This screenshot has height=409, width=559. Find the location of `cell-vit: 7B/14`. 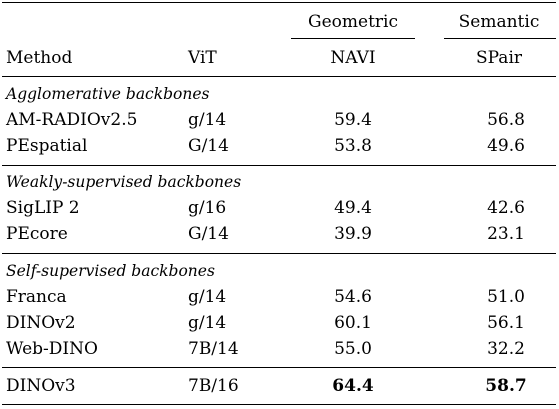

cell-vit: 7B/14 is located at coordinates (213, 349).